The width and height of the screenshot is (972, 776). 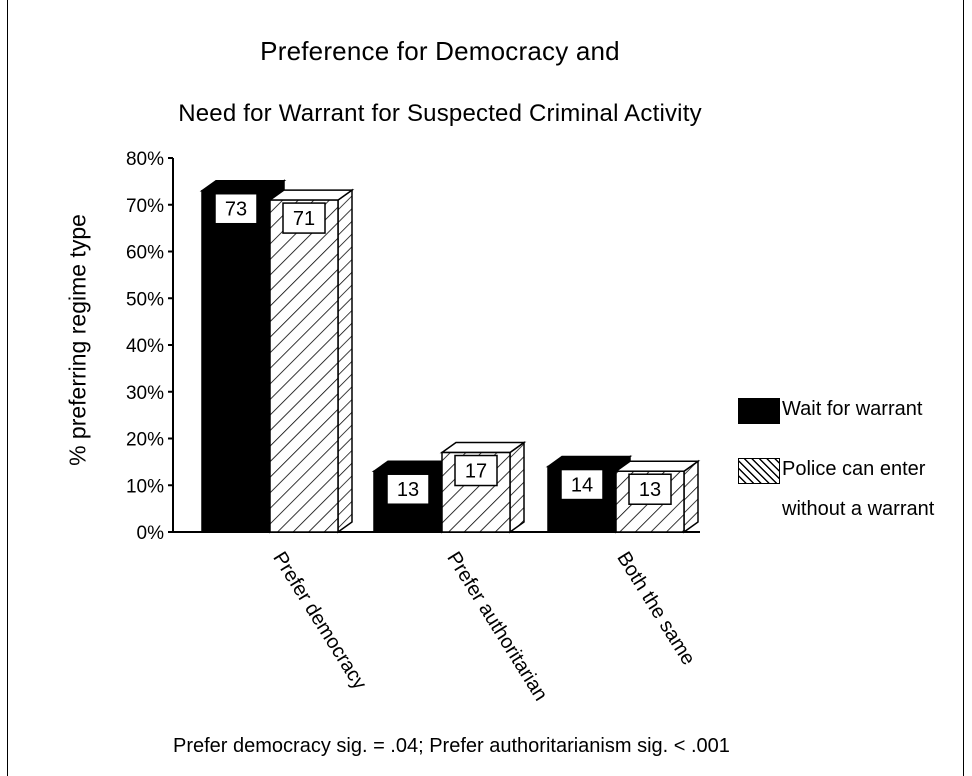 I want to click on y-tick-label: 10%, so click(x=145, y=486).